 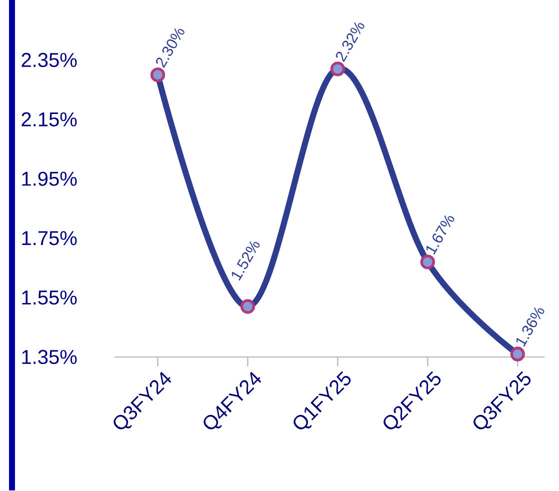 I want to click on y-tick-label: 1.35%, so click(x=49, y=357).